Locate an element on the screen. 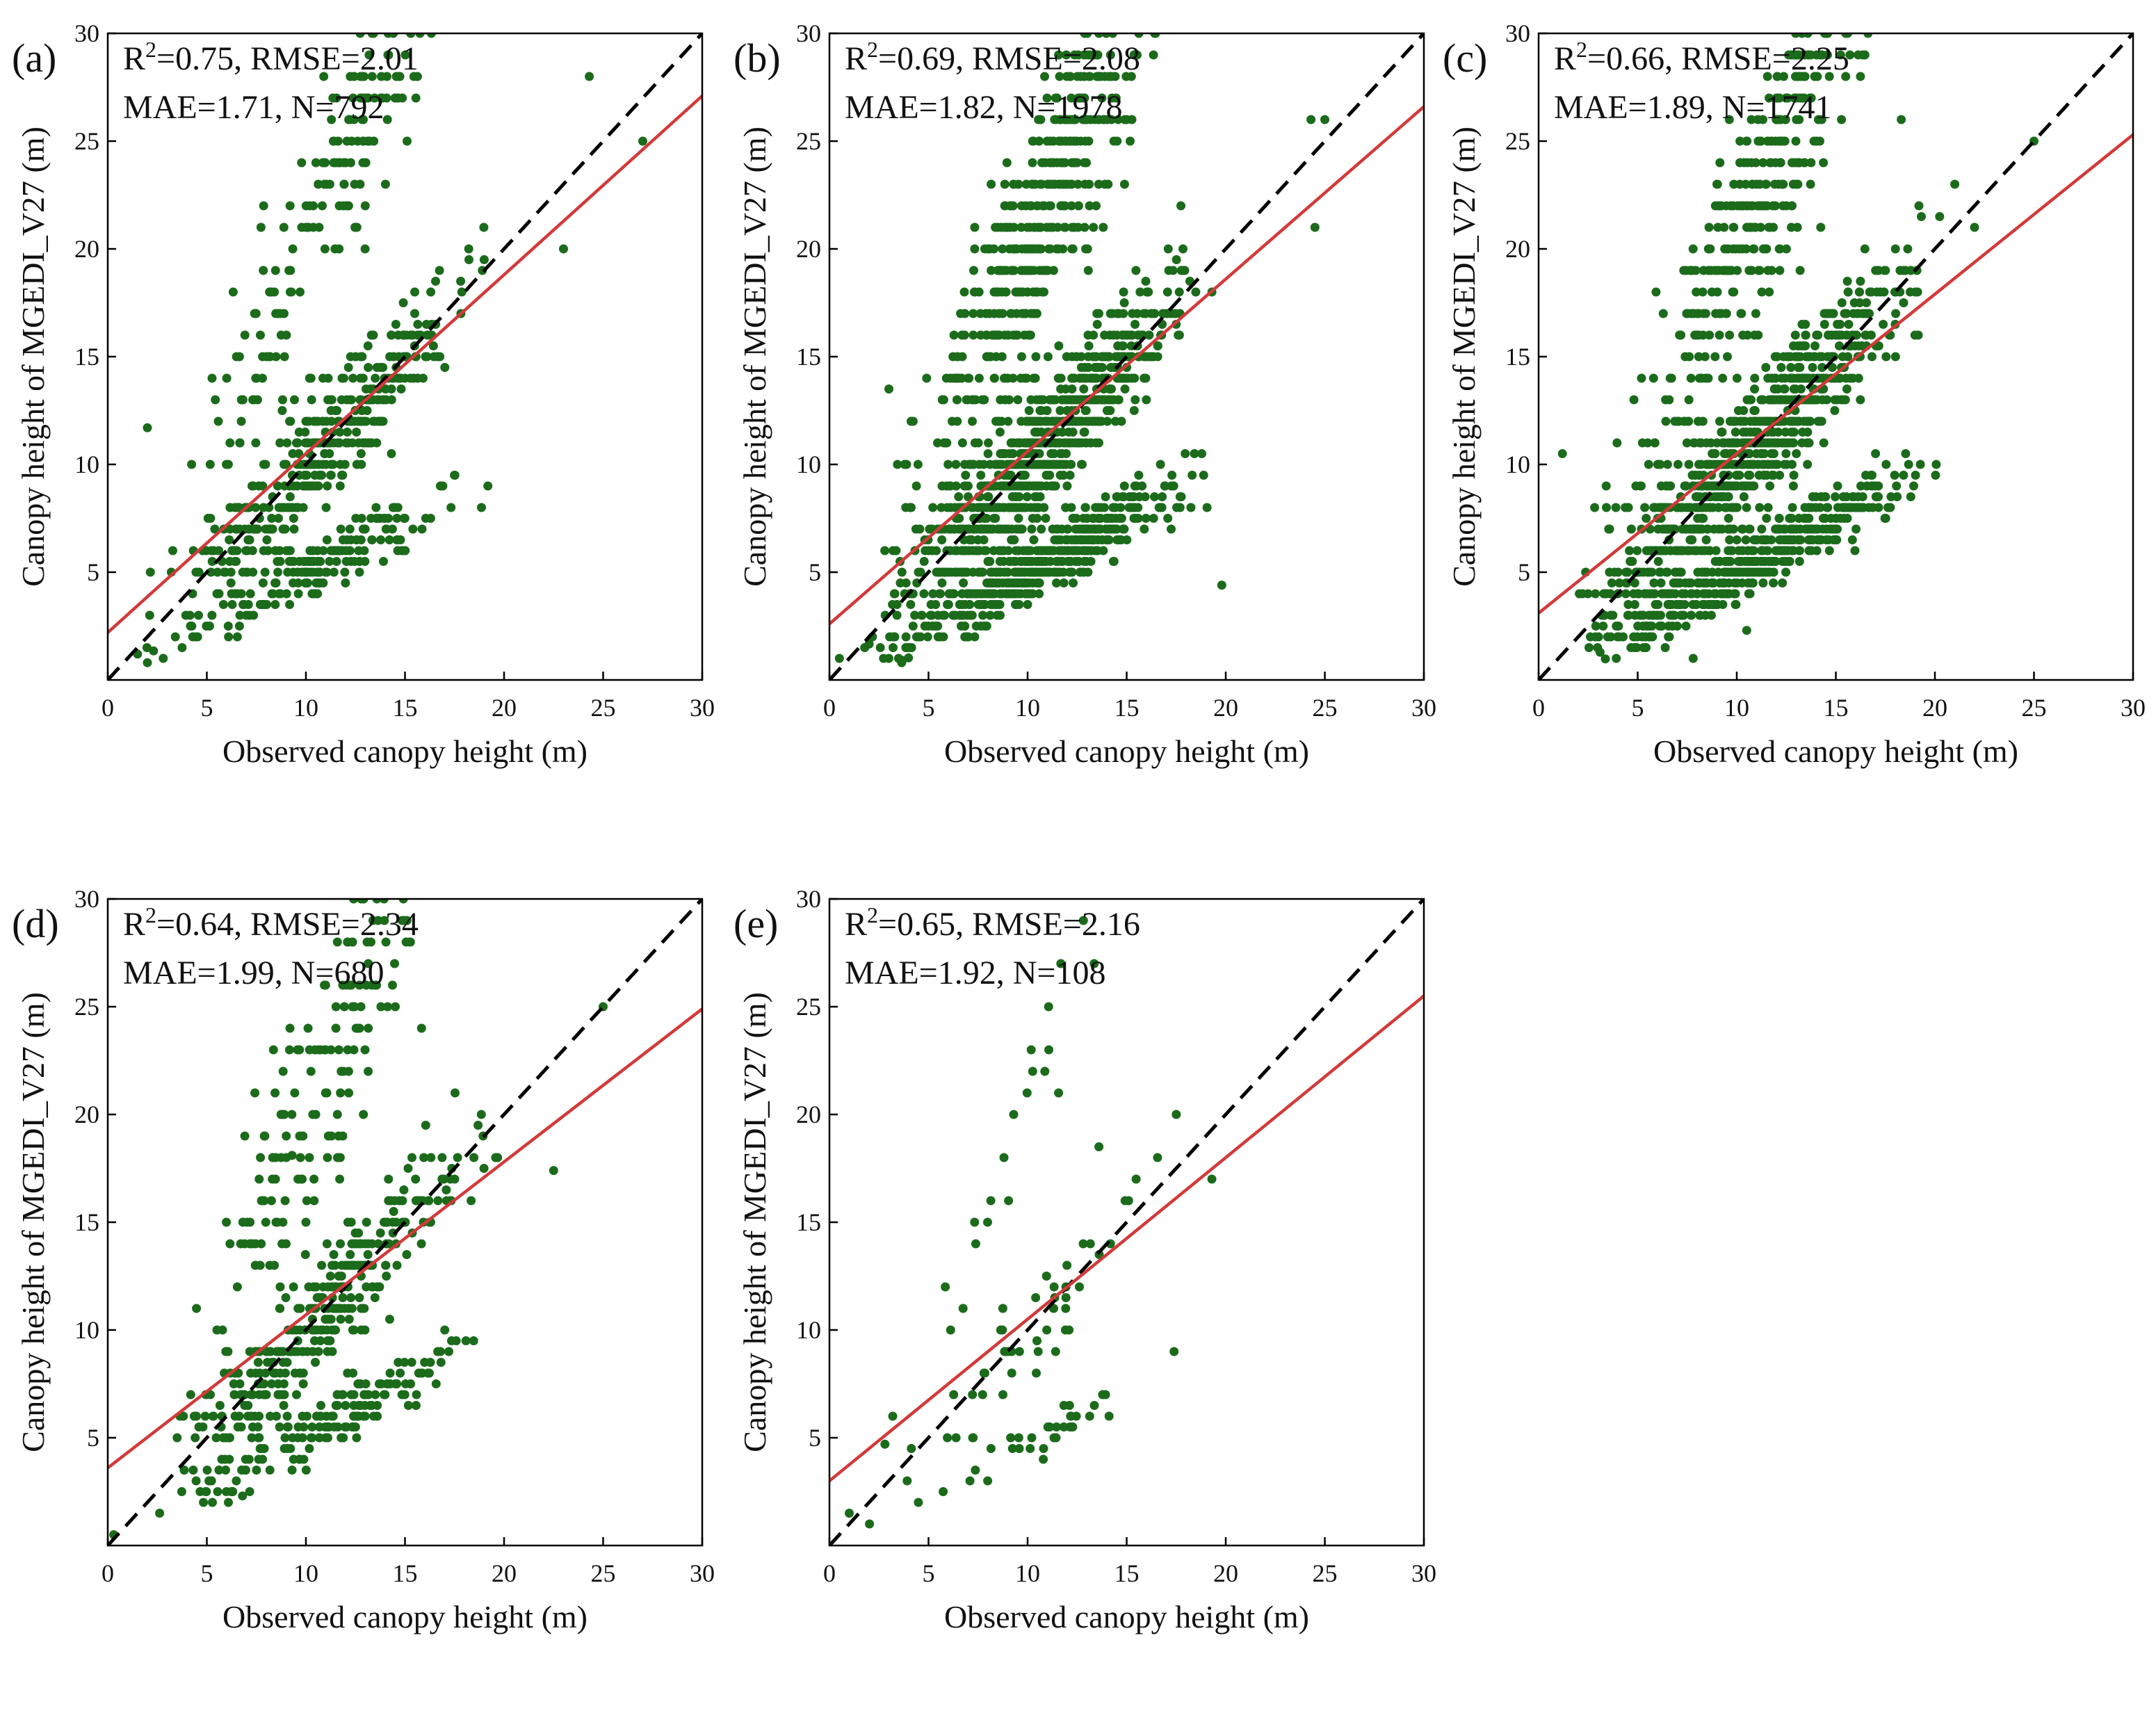  x-axis-title: Observed canopy height (m) is located at coordinates (1835, 751).